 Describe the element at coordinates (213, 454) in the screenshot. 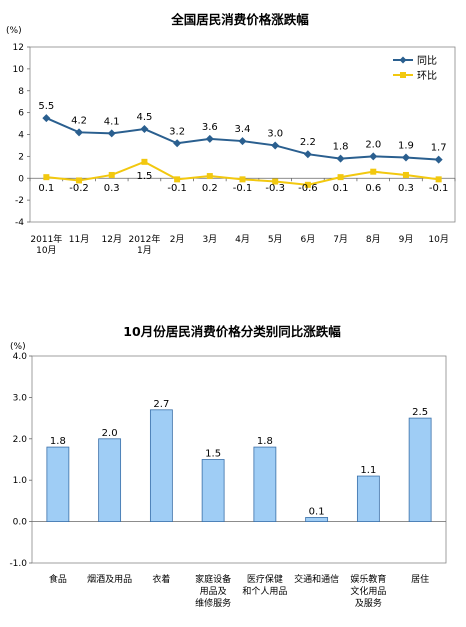

I see `bar-data-label: 1.5` at that location.